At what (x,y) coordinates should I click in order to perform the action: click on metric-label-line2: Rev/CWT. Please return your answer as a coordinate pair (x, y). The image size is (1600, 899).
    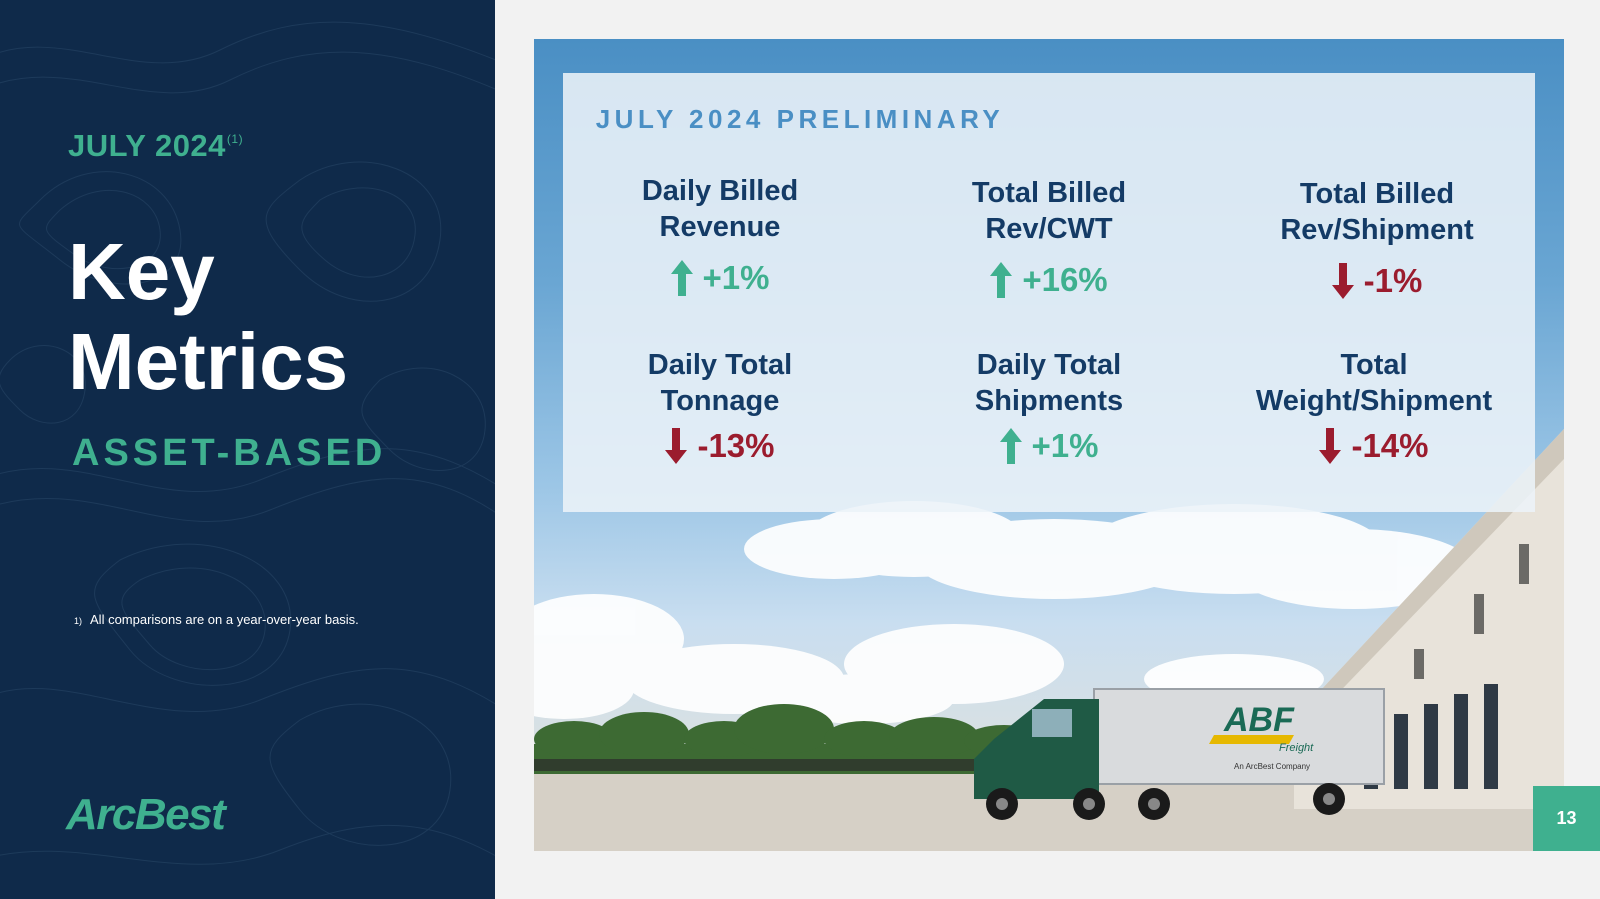
    Looking at the image, I should click on (1049, 229).